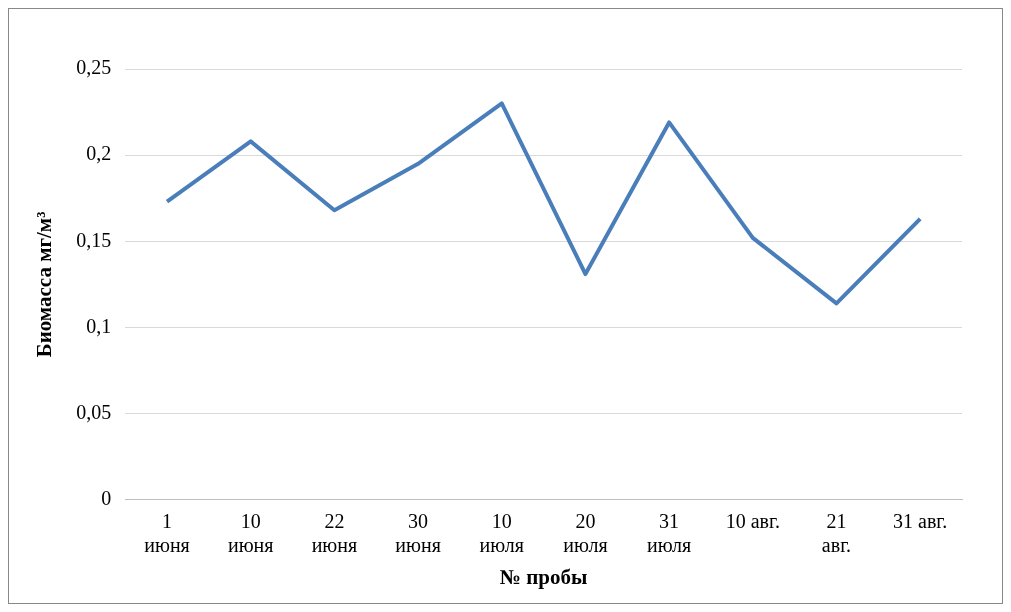 The height and width of the screenshot is (612, 1011). I want to click on y-tick-label: 0,05, so click(94, 411).